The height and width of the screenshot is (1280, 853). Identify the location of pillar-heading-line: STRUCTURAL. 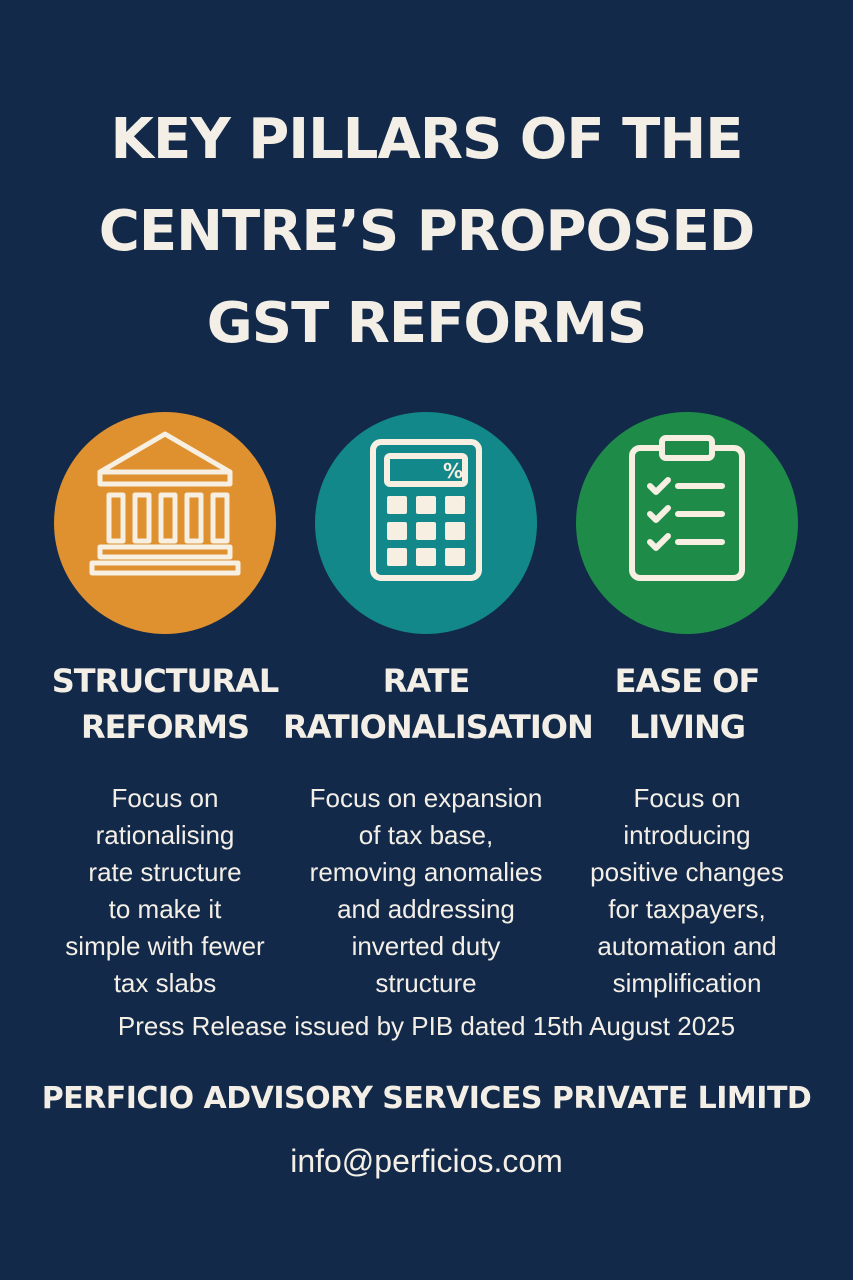
(165, 681).